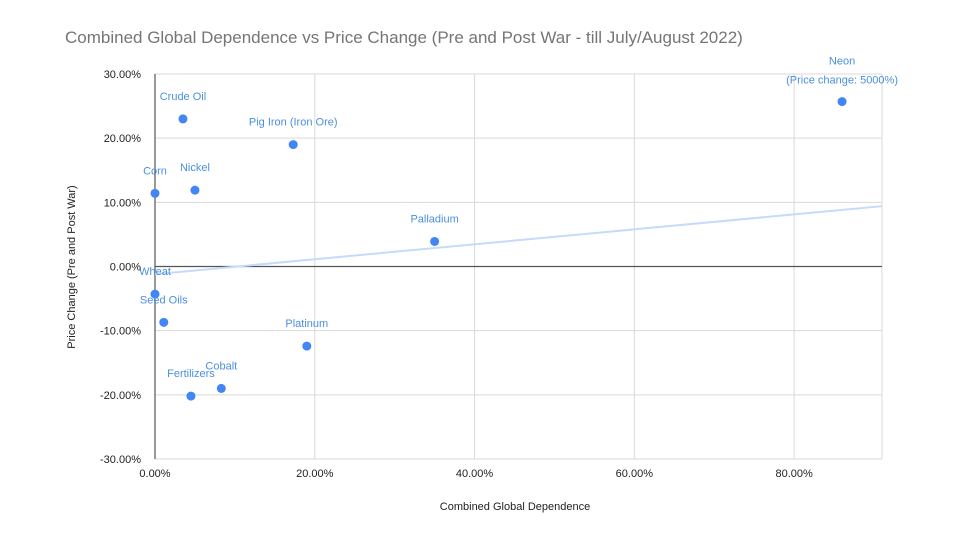 This screenshot has height=540, width=960. I want to click on x-tick-label: 60.00%, so click(635, 474).